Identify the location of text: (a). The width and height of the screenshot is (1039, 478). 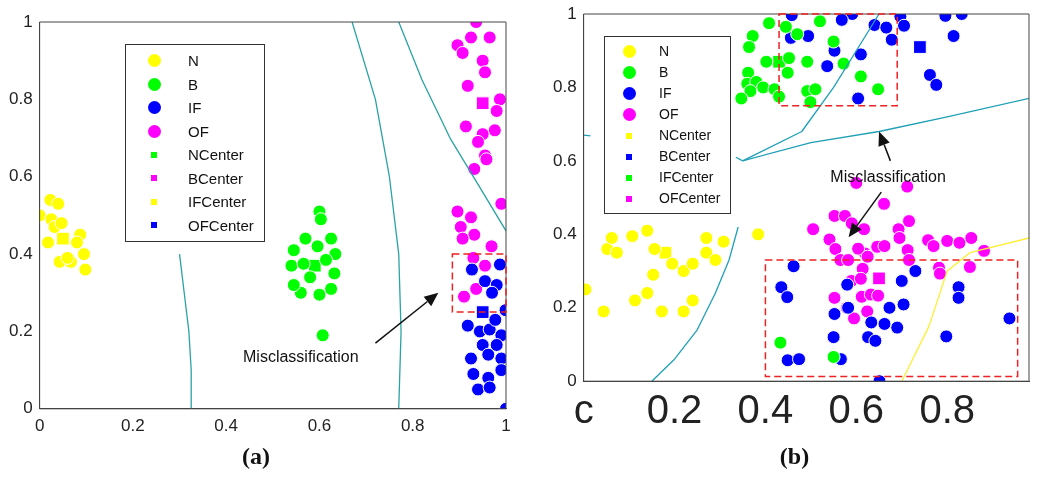
(256, 455).